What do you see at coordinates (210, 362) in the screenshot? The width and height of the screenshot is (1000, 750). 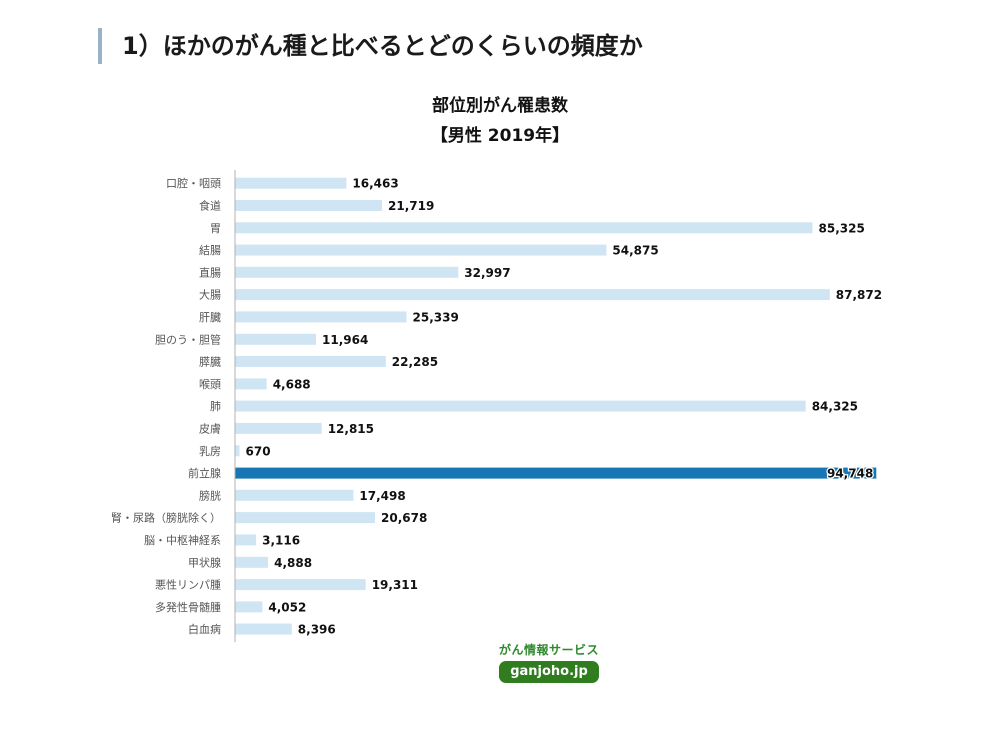 I see `category-label: 膵臓` at bounding box center [210, 362].